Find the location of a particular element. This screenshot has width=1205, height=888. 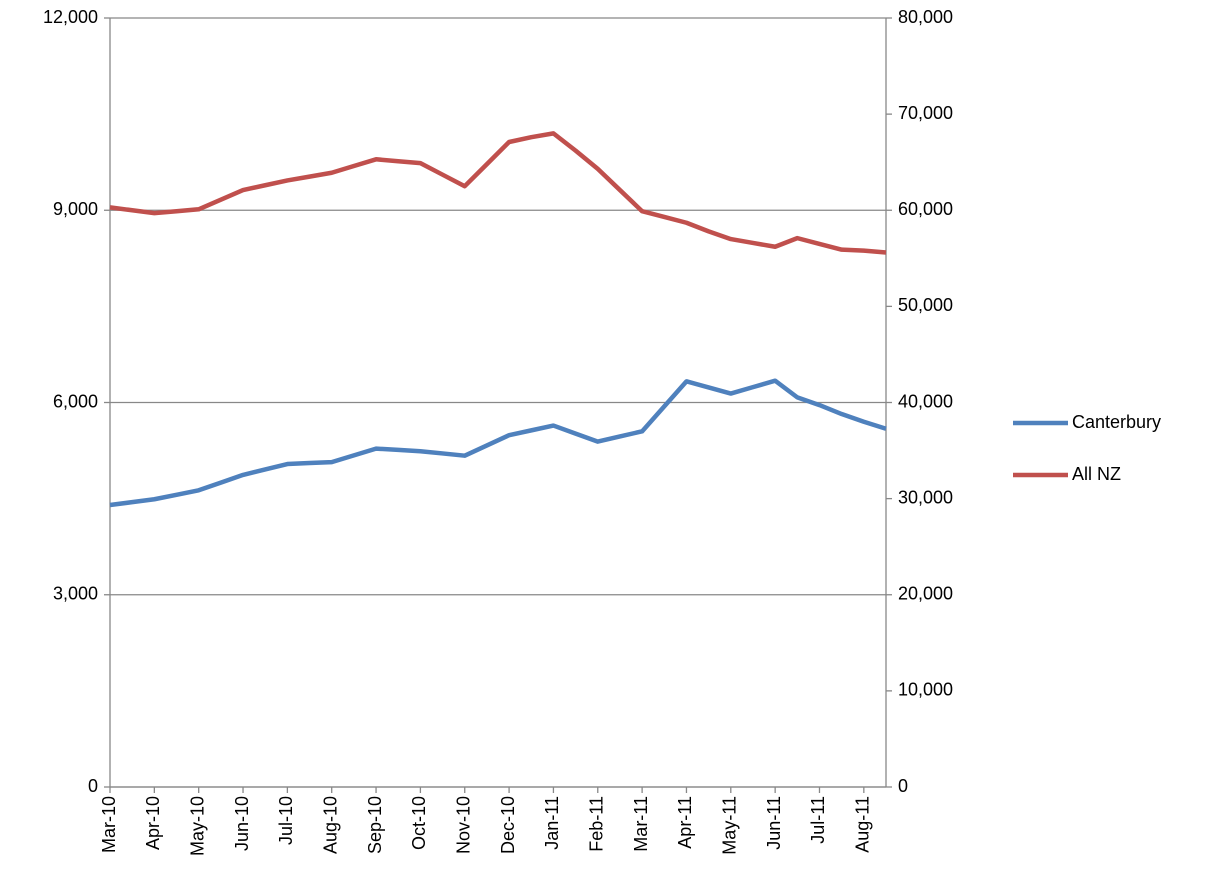

y-tick-label: 12,000 is located at coordinates (70, 17).